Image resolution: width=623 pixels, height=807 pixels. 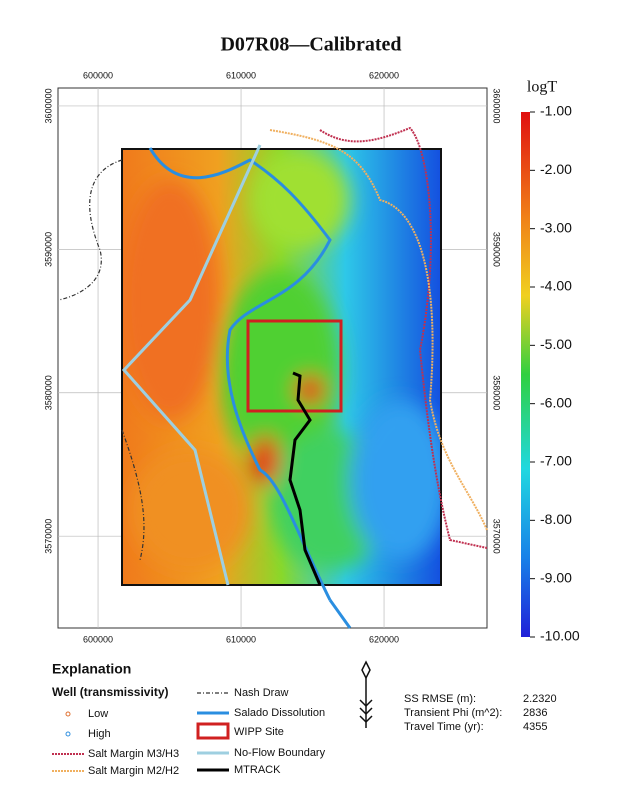 I want to click on legend-label: Salt Margin M2/H2, so click(x=133, y=771).